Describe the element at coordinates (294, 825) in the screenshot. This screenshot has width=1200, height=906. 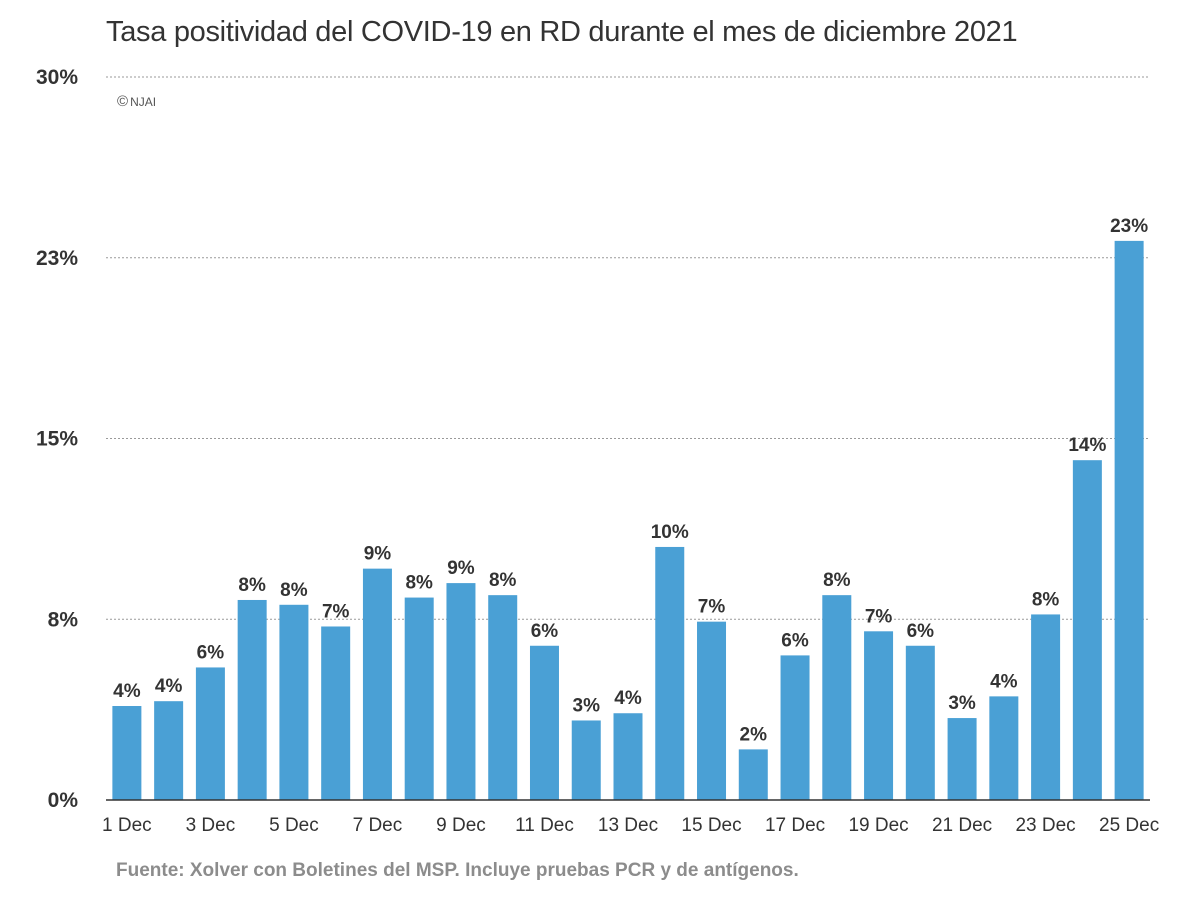
I see `x-tick-label: 5 Dec` at that location.